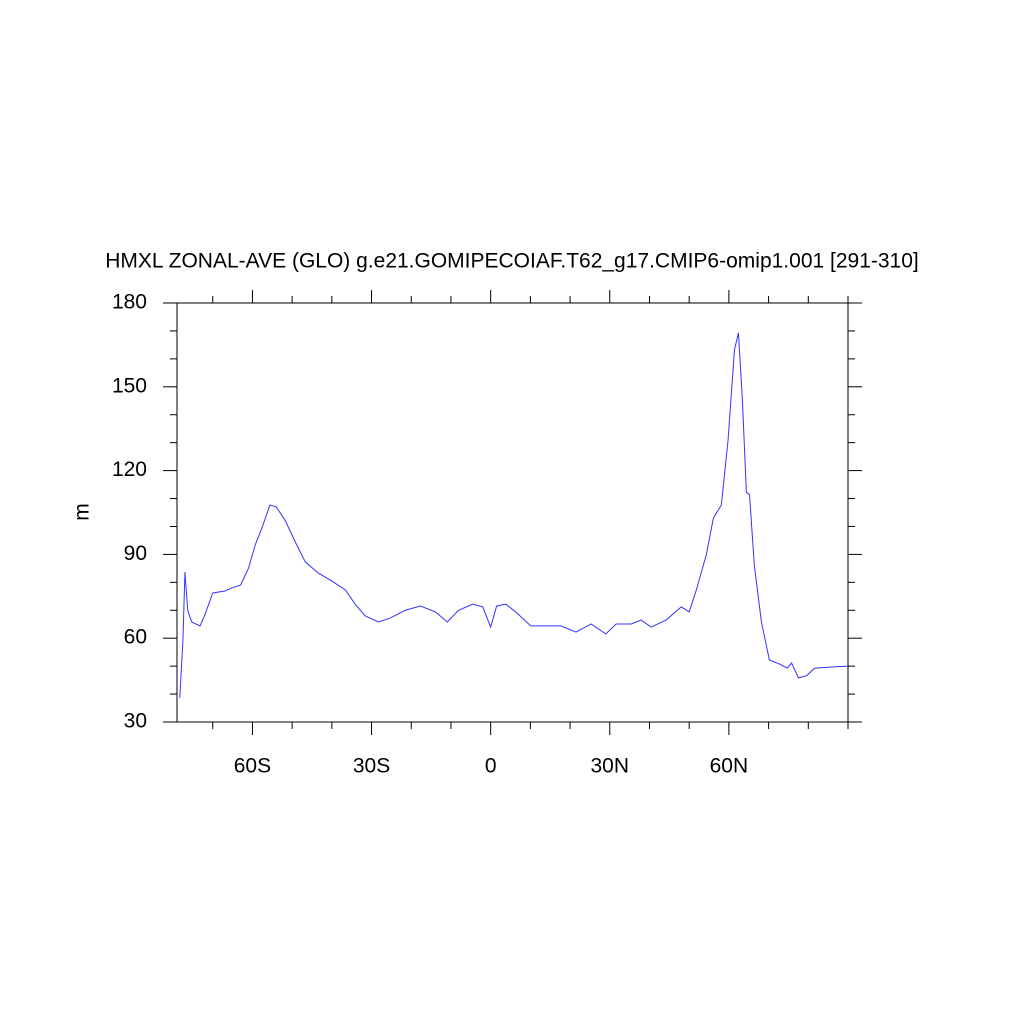 The width and height of the screenshot is (1024, 1029). Describe the element at coordinates (729, 766) in the screenshot. I see `x-tick-label: 60N` at that location.